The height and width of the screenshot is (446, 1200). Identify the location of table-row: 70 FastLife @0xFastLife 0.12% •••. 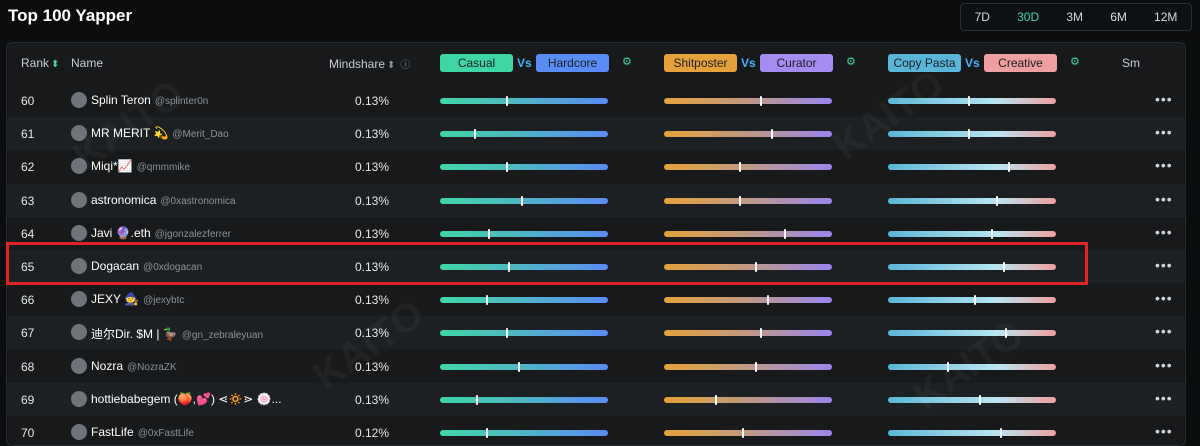
(596, 430).